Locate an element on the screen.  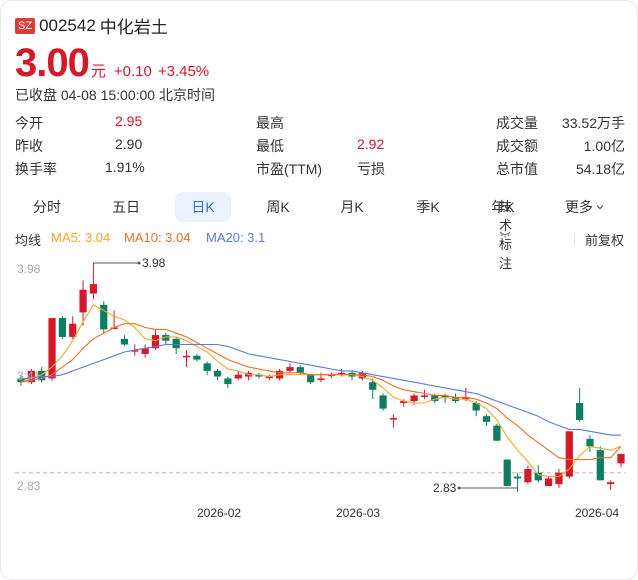
market-status: 已收盘 04-08 15:00:00 北京时间 is located at coordinates (115, 95).